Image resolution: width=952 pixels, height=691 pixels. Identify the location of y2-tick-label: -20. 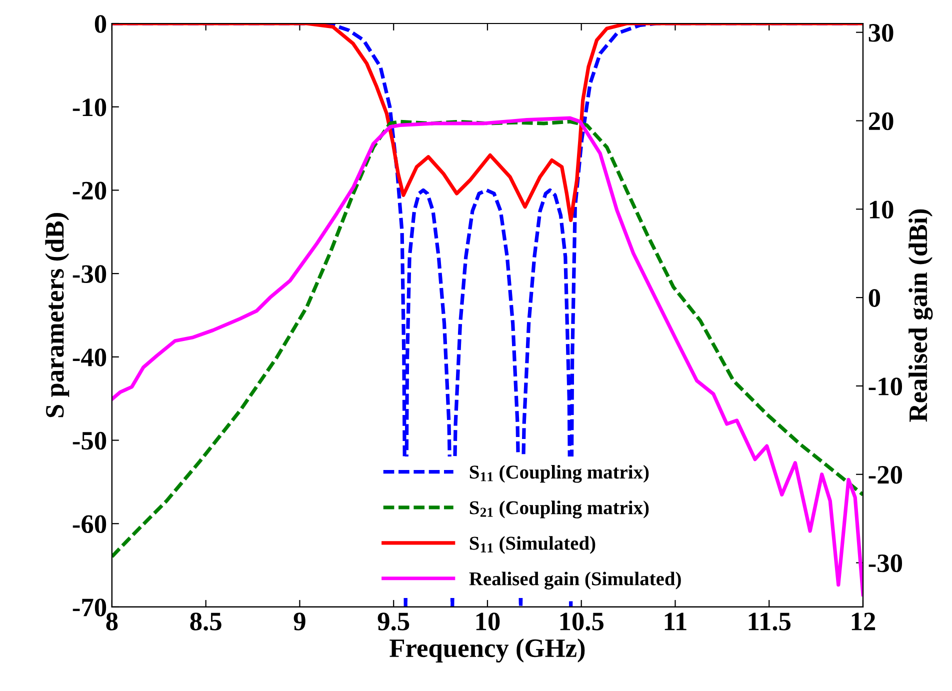
(885, 475).